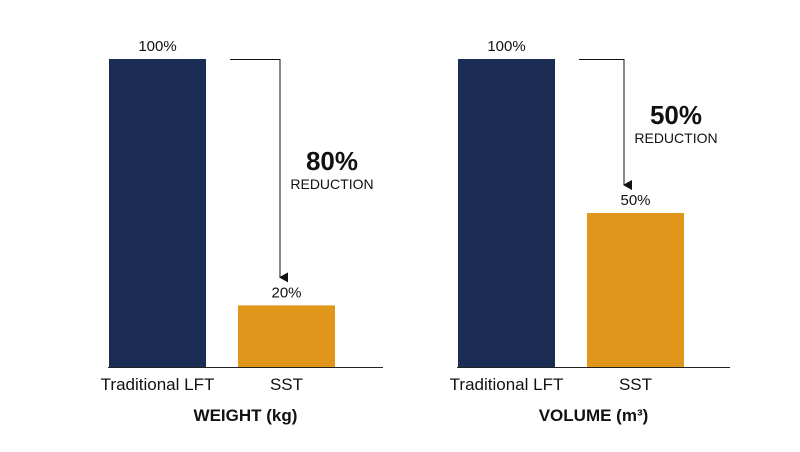 The image size is (800, 452). I want to click on bar-value-label: 50%, so click(635, 200).